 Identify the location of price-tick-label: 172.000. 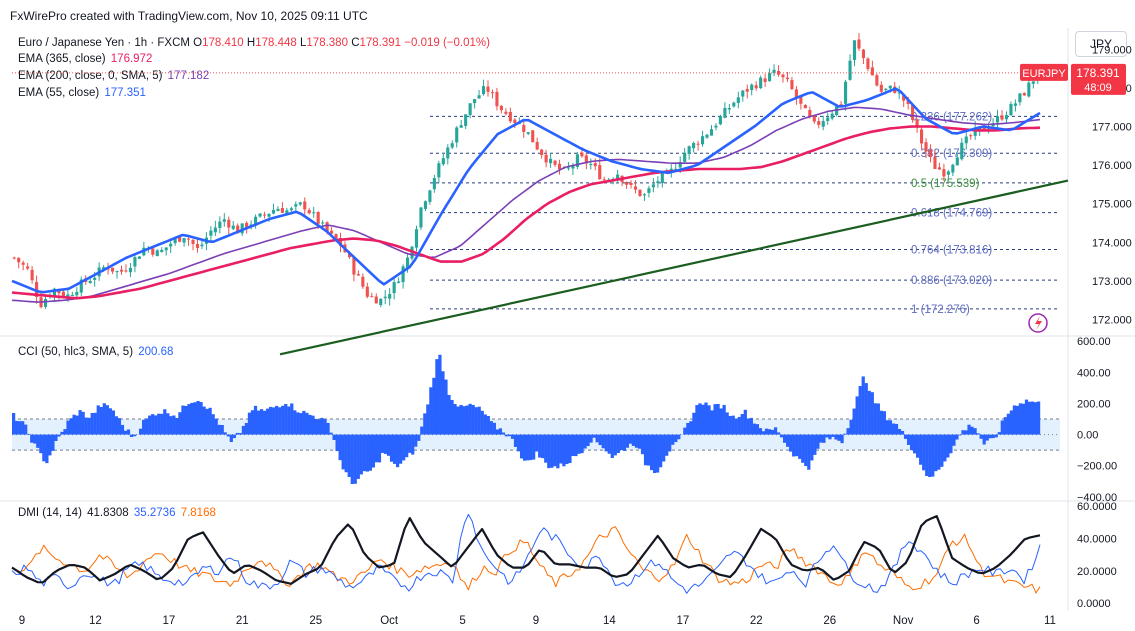
(1112, 321).